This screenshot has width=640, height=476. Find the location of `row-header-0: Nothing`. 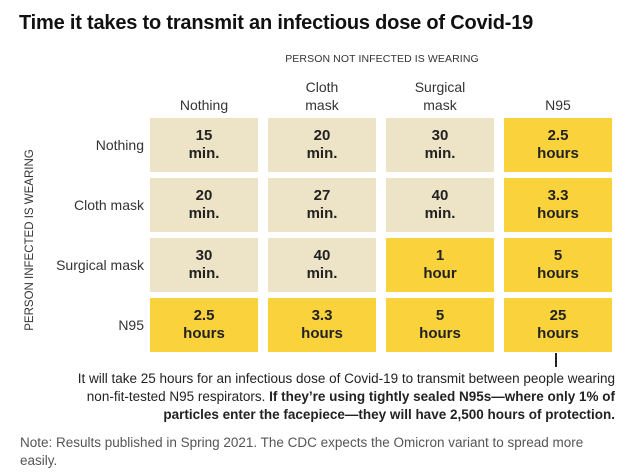

row-header-0: Nothing is located at coordinates (119, 145).